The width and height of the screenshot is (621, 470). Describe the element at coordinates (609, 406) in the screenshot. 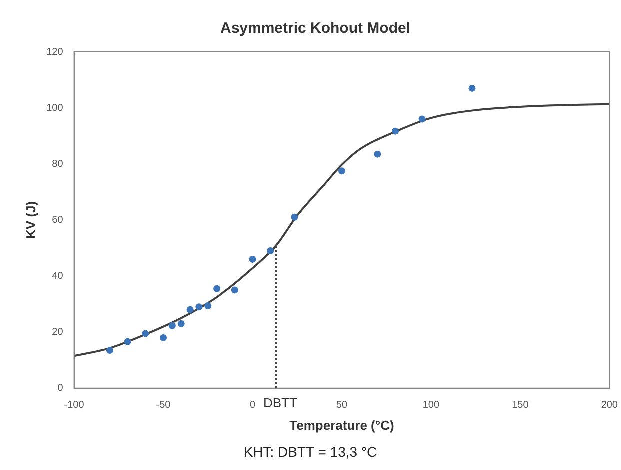

I see `x-tick-label: 200` at that location.